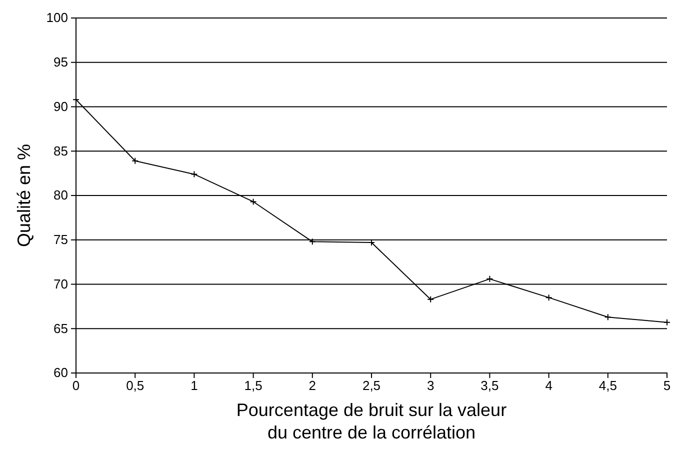 The width and height of the screenshot is (695, 457). I want to click on x-tick-label: 3,5, so click(489, 386).